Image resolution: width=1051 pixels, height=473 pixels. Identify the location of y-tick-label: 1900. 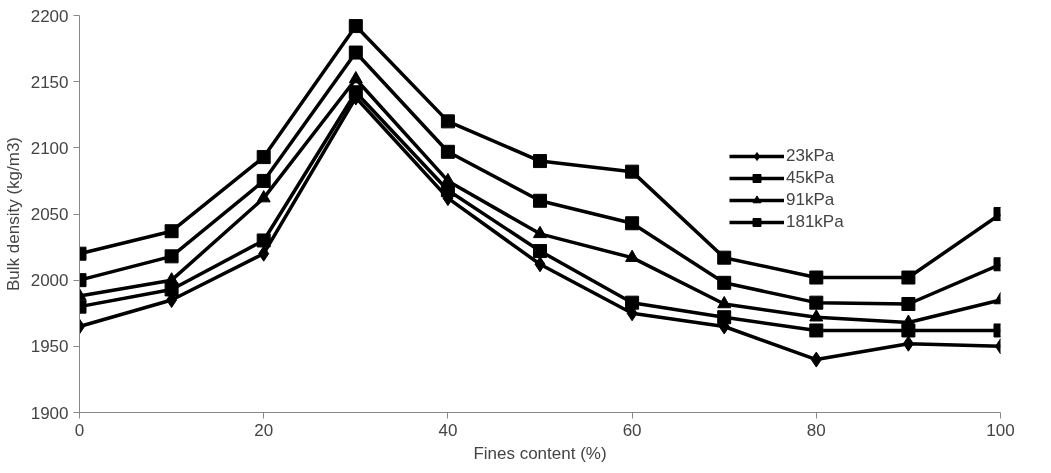
(49, 413).